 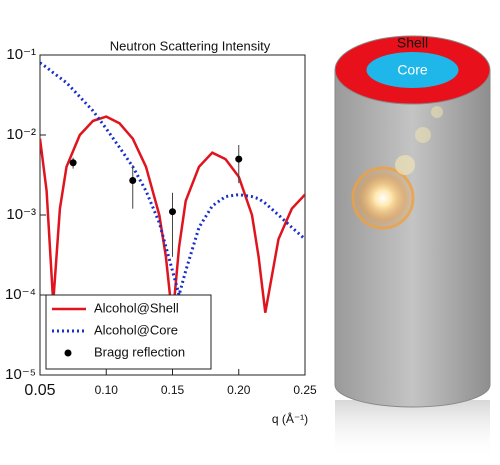 I want to click on flare-ring, so click(x=383, y=198).